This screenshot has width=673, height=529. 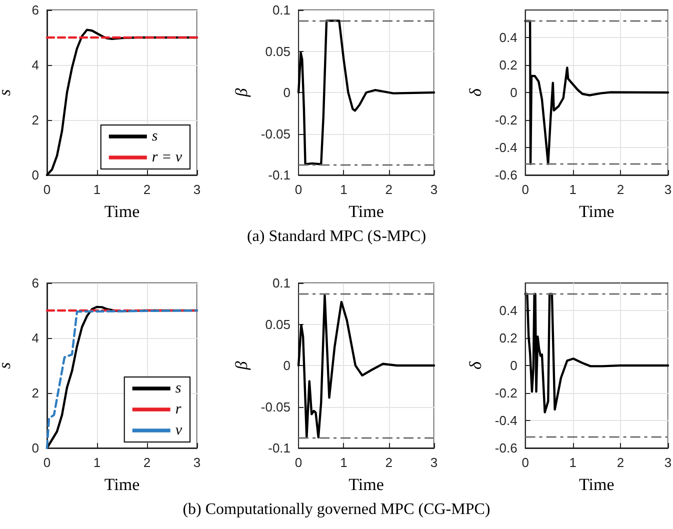 I want to click on text: (b) Computationally governed MPC (CG-MPC), so click(x=337, y=510).